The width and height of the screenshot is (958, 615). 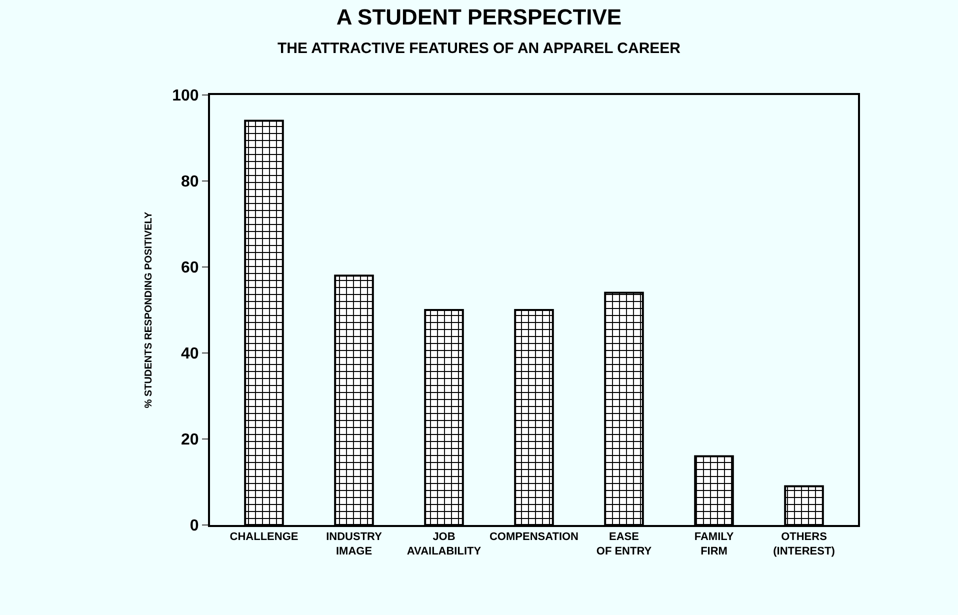 I want to click on x-tick-label: JOB AVAILABILITY, so click(x=444, y=544).